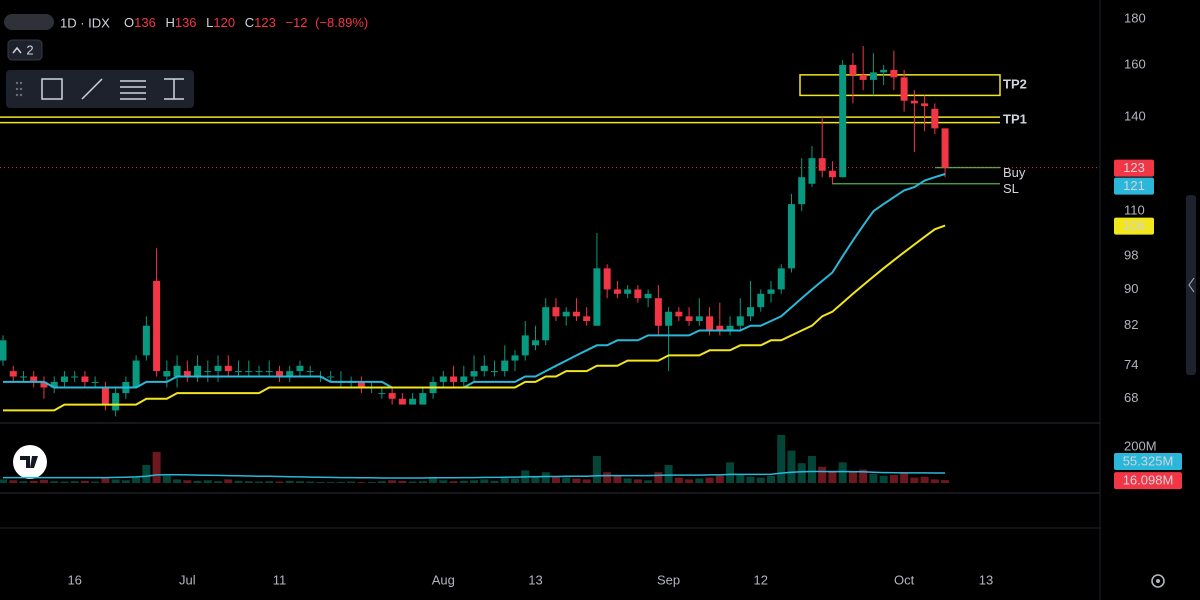 Image resolution: width=1200 pixels, height=600 pixels. I want to click on toggle-count: 2, so click(29, 49).